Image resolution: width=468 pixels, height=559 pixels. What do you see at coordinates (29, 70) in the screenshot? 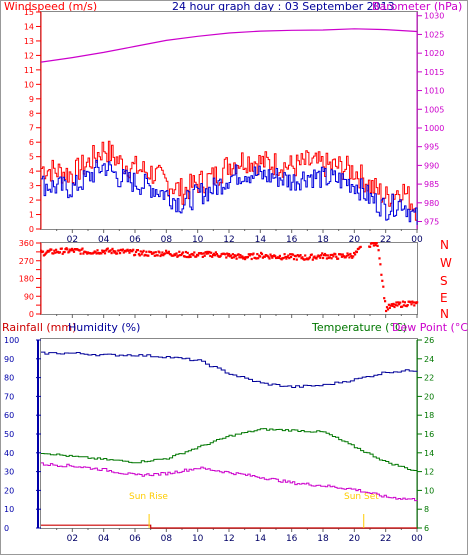
I see `windspeed-tick-label: 11` at bounding box center [29, 70].